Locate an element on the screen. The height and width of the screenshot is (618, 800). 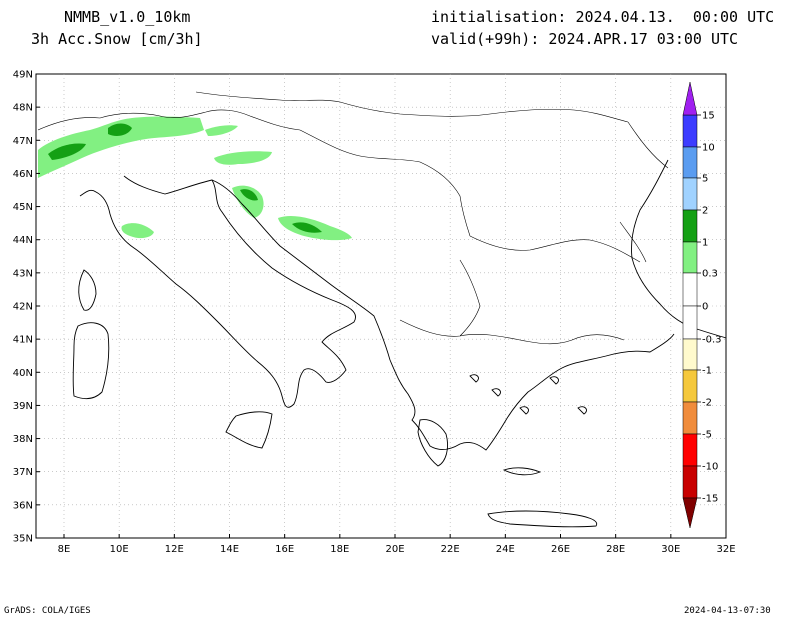
corsica-coast is located at coordinates (87, 290).